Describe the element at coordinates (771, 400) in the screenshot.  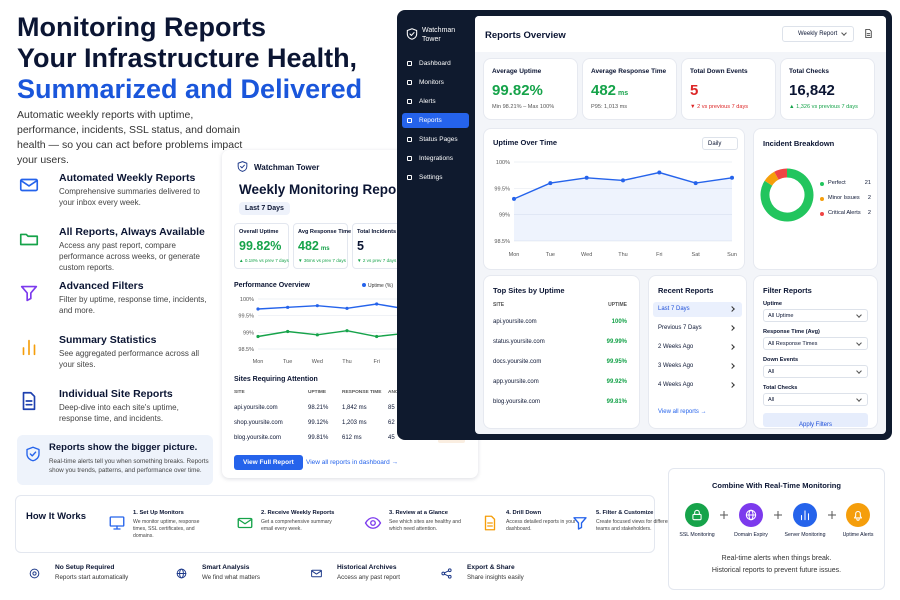
I see `select-value: All` at that location.